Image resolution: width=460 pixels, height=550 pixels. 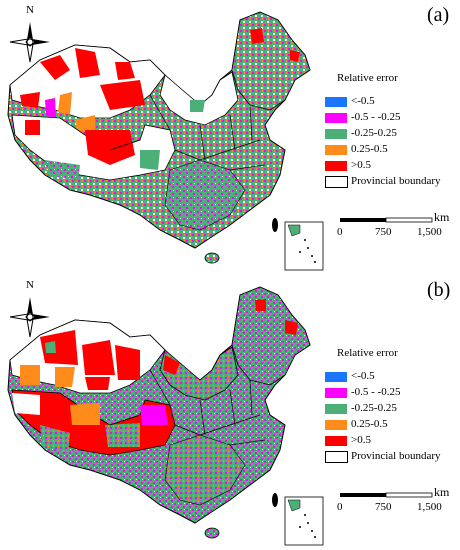 I want to click on panel-label: (b), so click(x=439, y=290).